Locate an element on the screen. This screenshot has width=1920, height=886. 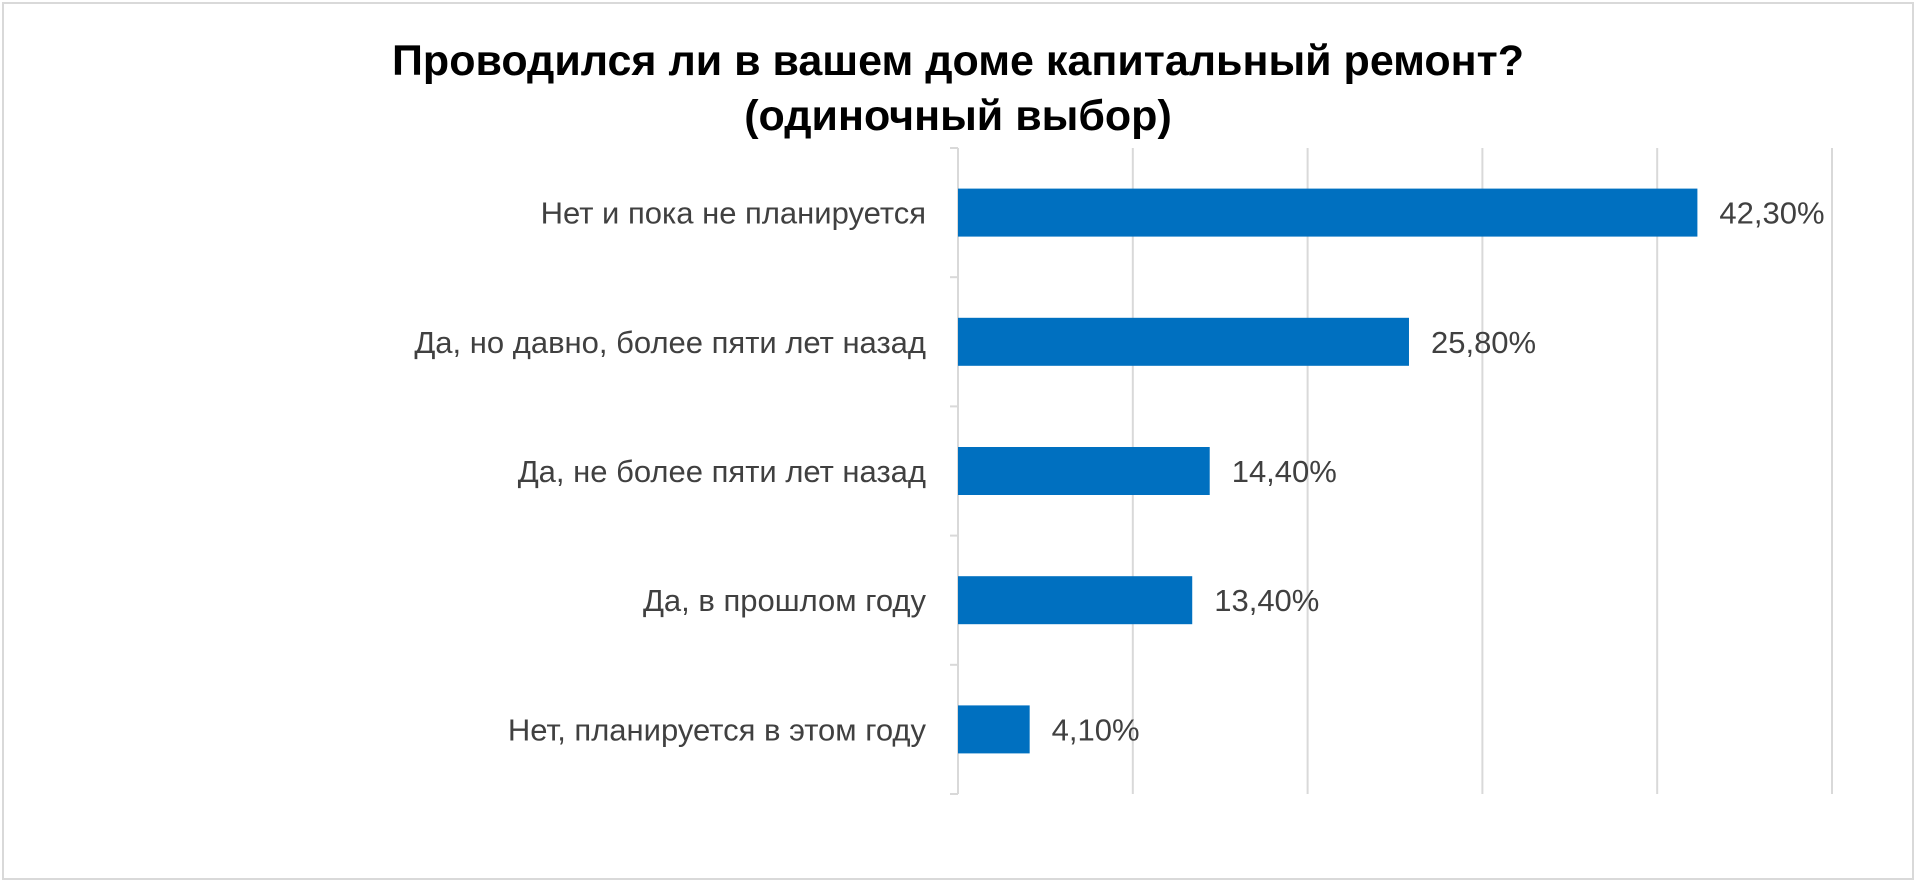
chart-subtitle: (одиночный выбор) is located at coordinates (958, 116).